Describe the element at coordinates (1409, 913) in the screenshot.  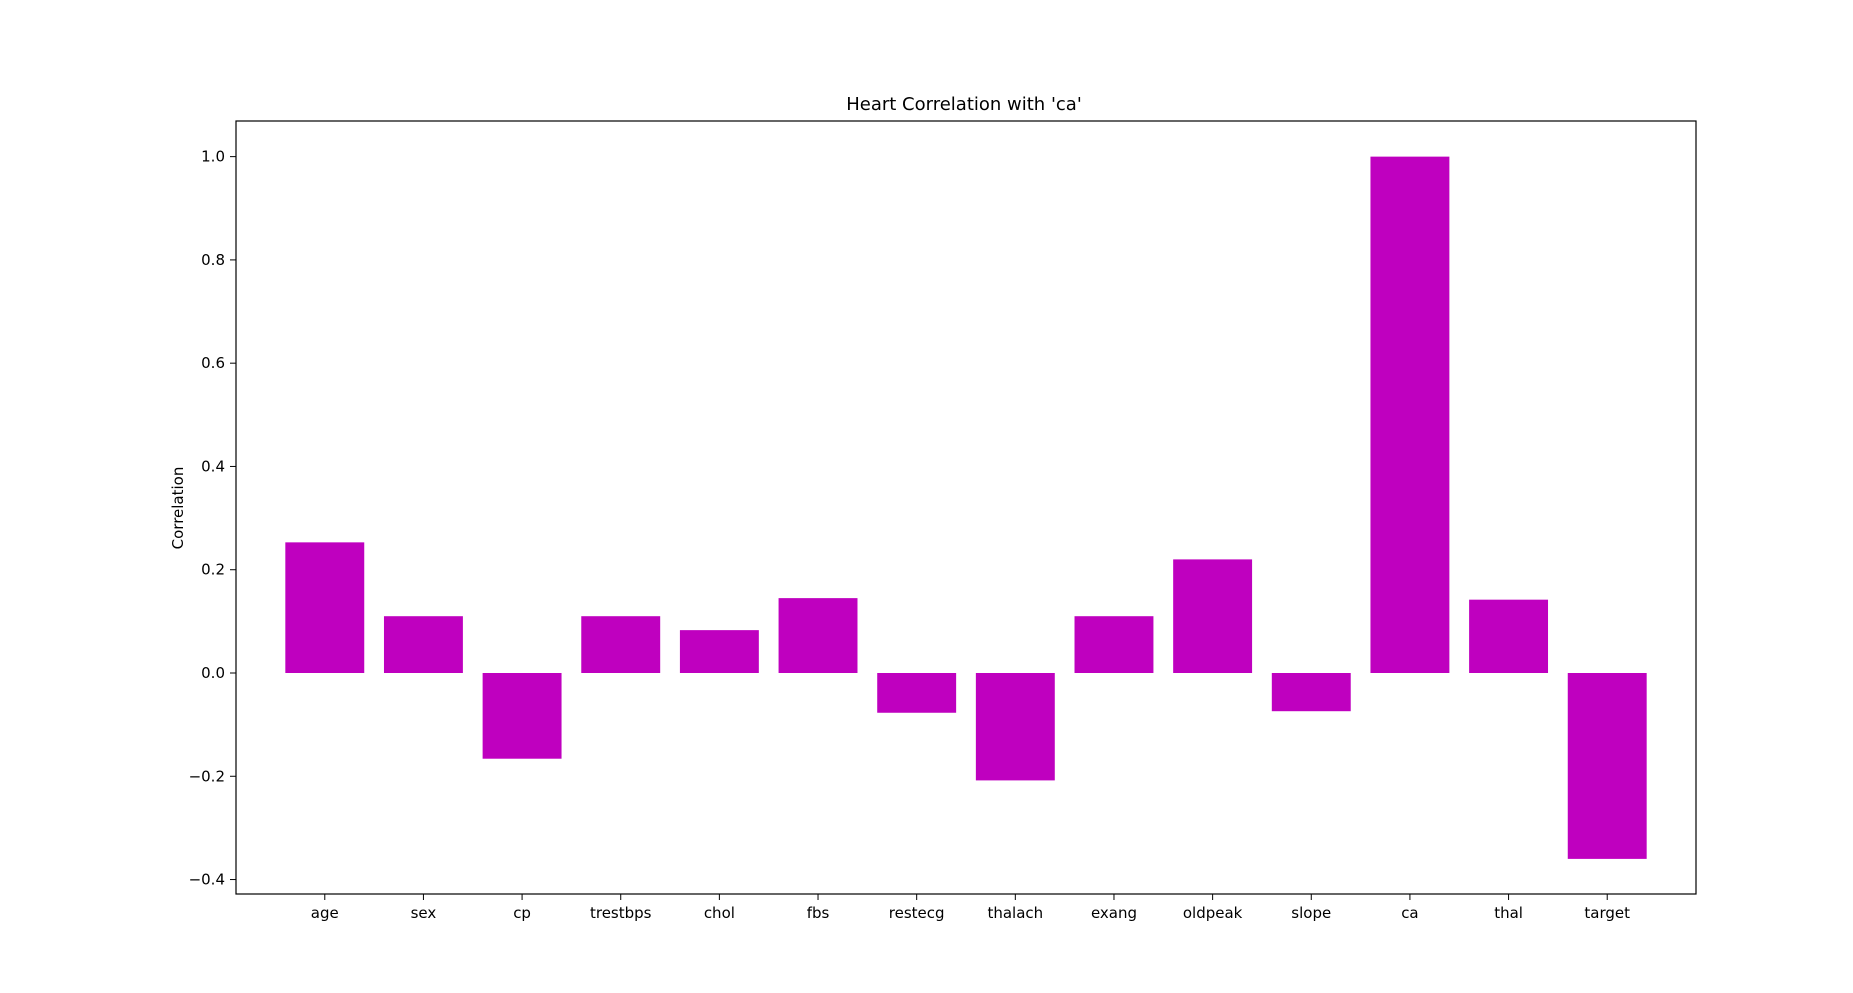
I see `x-tick-label-ca: ca` at that location.